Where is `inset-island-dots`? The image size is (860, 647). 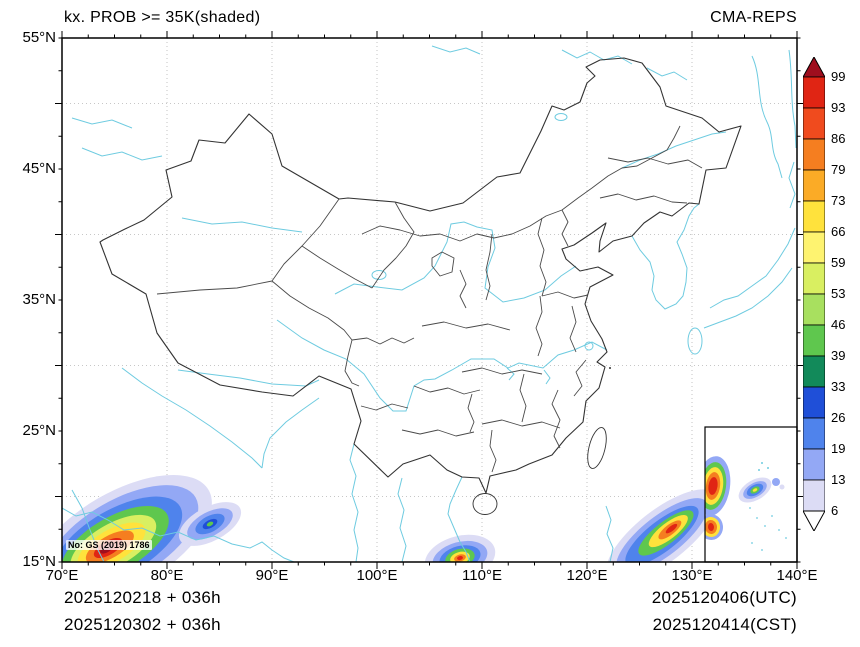 inset-island-dots is located at coordinates (768, 506).